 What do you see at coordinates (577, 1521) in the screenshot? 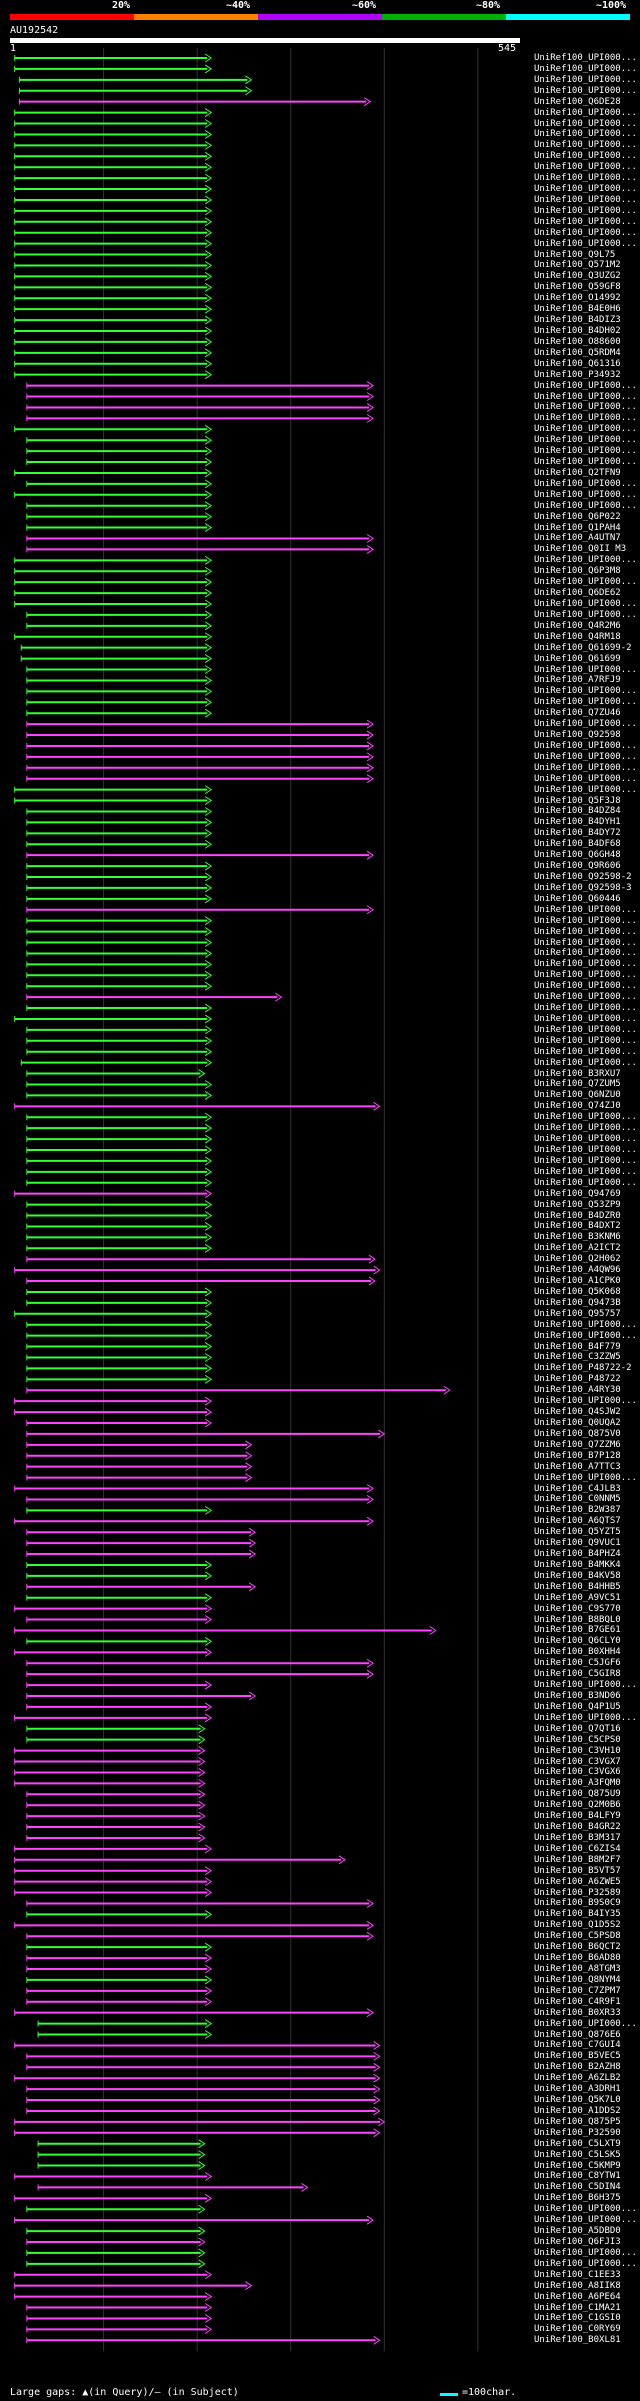
I see `hit-label: UniRef100_A6QTS7` at bounding box center [577, 1521].